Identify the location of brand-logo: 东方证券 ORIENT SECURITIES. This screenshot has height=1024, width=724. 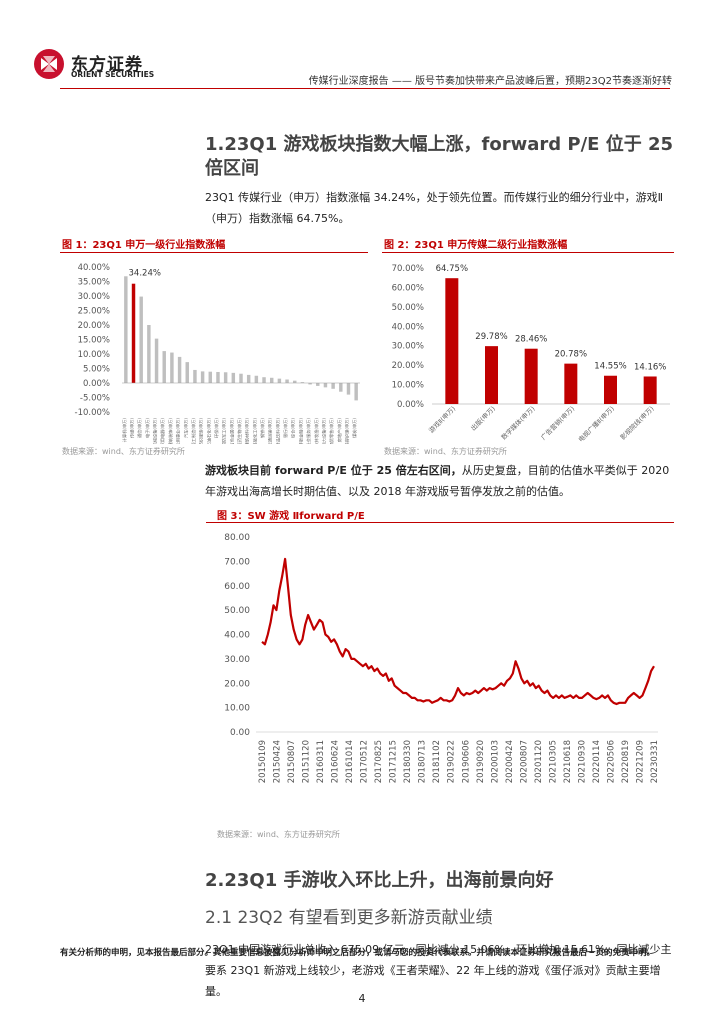
(96, 66).